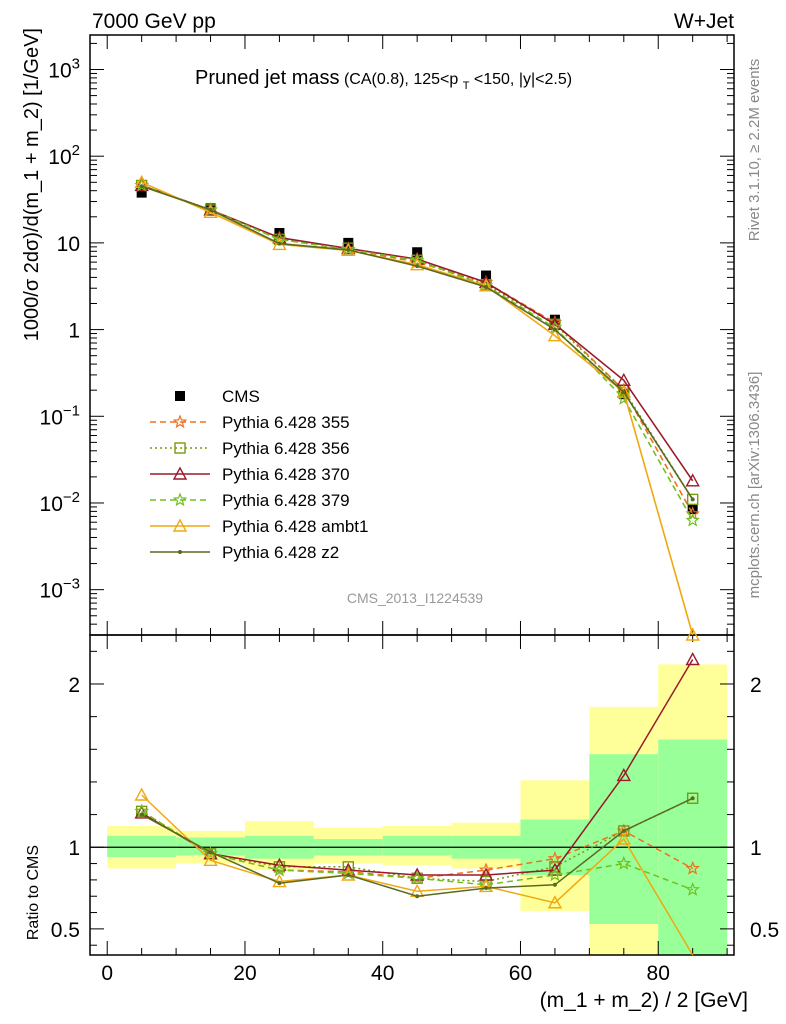 The height and width of the screenshot is (1024, 786). What do you see at coordinates (241, 396) in the screenshot?
I see `legend-label: CMS` at bounding box center [241, 396].